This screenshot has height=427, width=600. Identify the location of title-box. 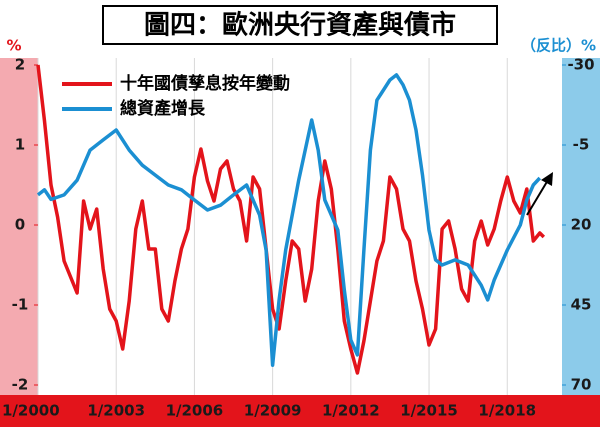
(300, 25).